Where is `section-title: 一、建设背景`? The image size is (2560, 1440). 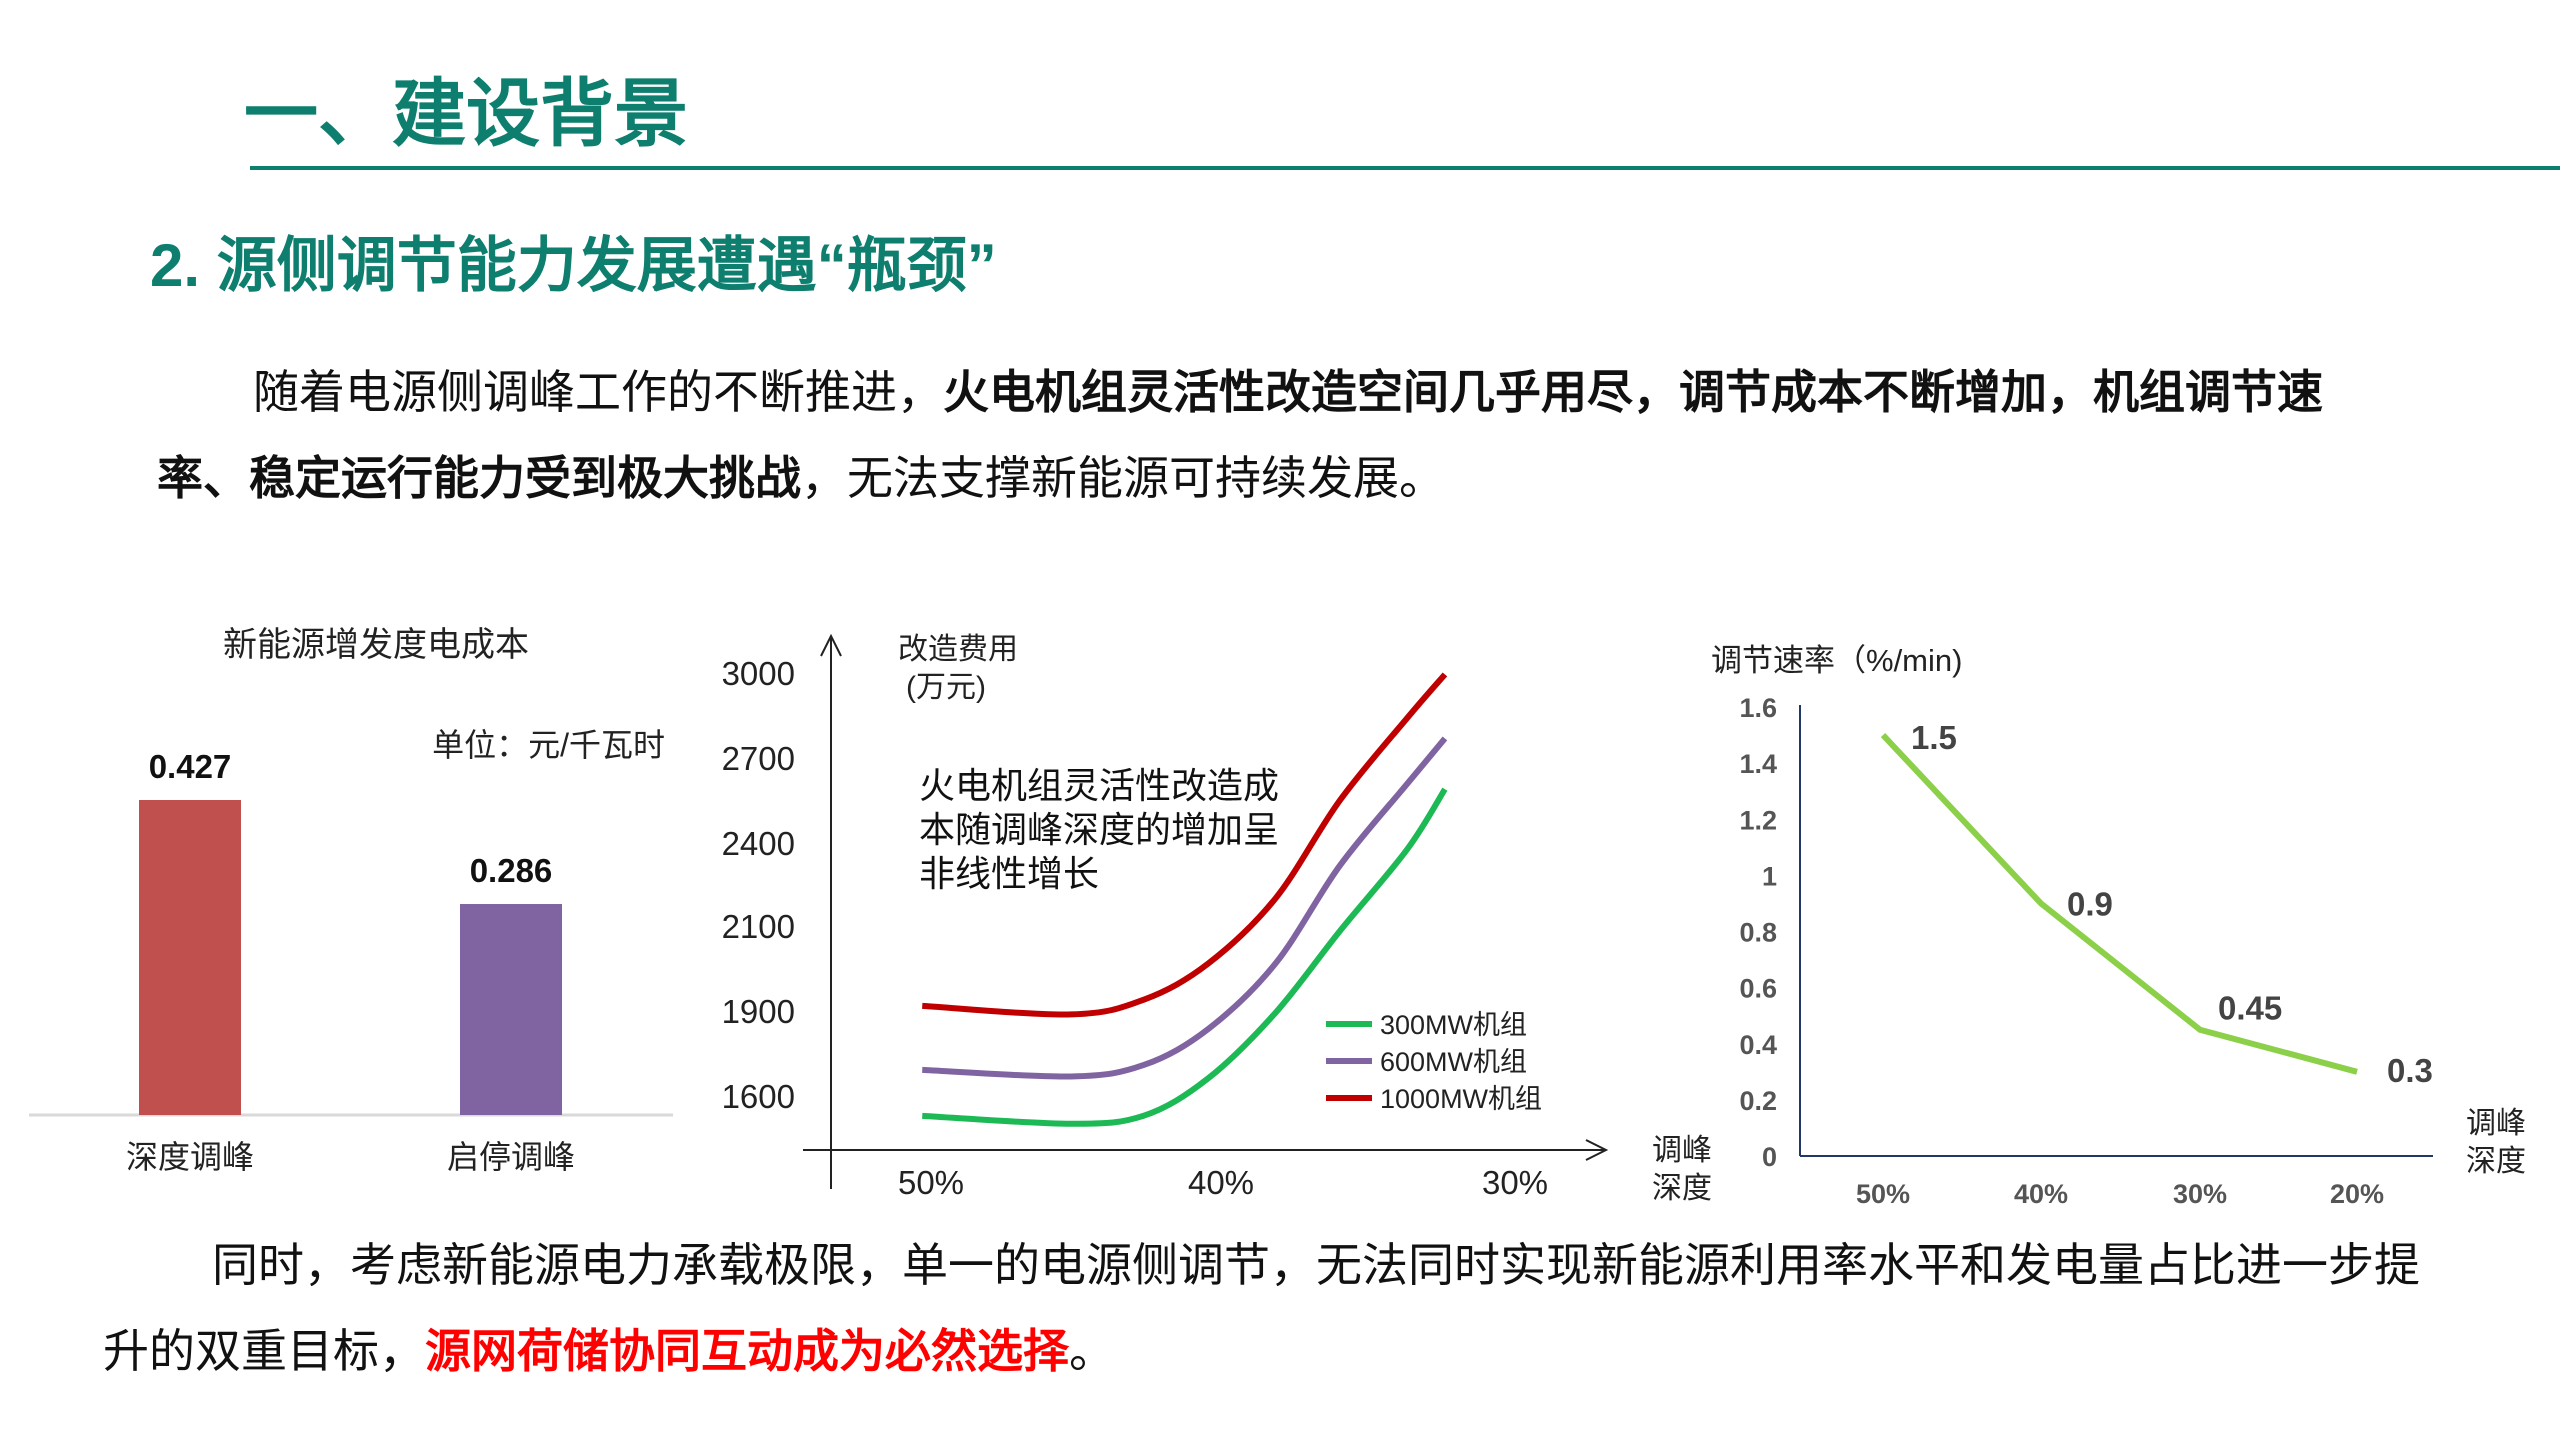 section-title: 一、建设背景 is located at coordinates (466, 113).